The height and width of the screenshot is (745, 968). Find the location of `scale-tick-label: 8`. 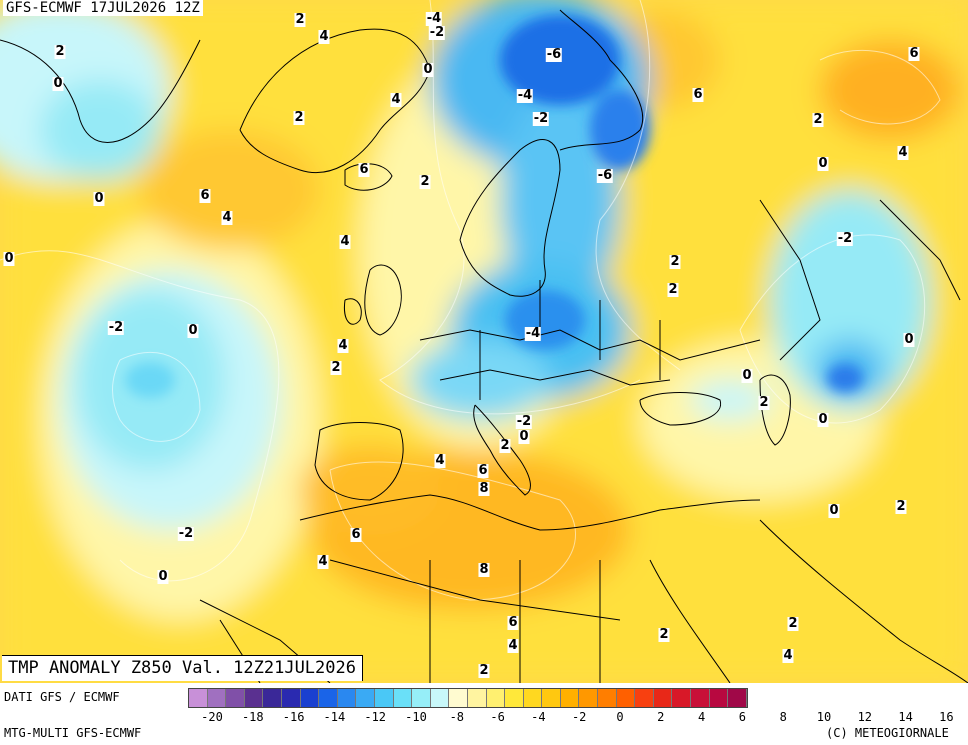

scale-tick-label: 8 is located at coordinates (783, 717).